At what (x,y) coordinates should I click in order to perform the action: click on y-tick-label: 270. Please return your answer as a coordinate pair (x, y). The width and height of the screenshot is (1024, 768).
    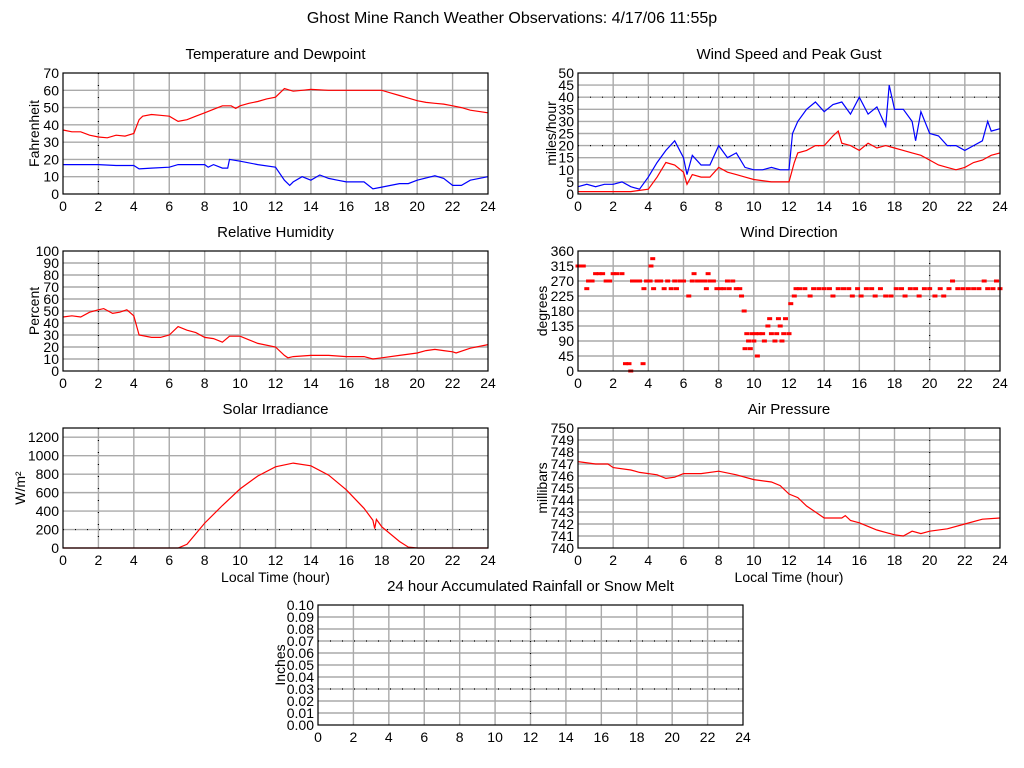
    Looking at the image, I should click on (563, 281).